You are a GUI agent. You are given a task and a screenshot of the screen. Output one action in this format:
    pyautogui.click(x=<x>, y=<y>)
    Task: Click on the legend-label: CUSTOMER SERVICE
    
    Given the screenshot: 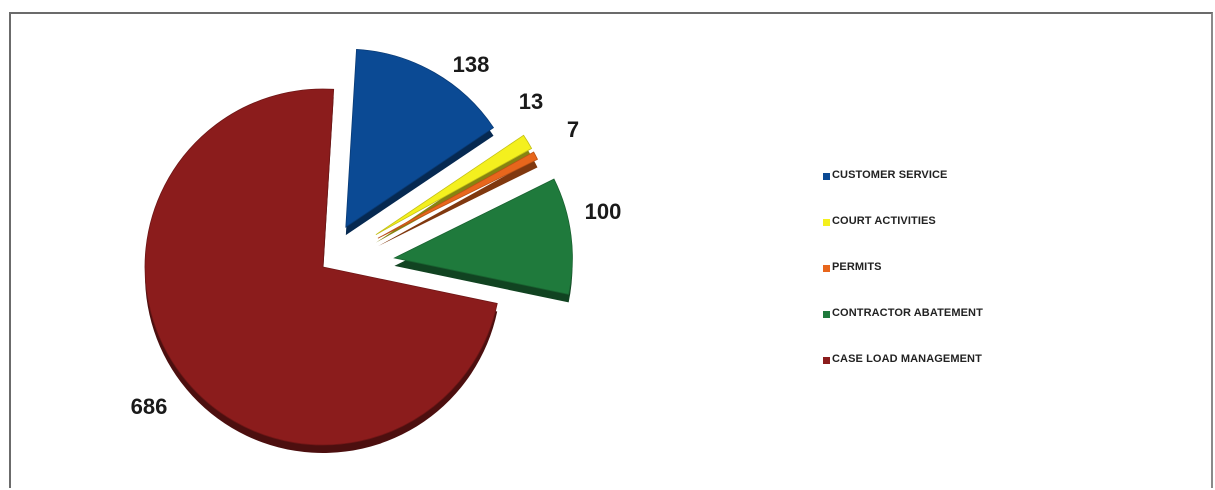 What is the action you would take?
    pyautogui.click(x=890, y=175)
    